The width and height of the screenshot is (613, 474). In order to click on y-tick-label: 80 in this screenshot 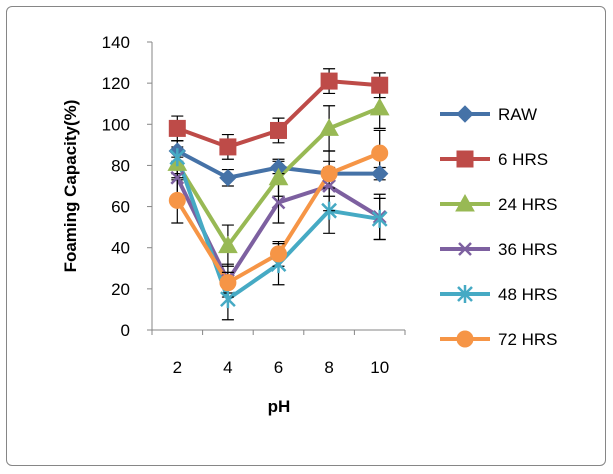, I will do `click(120, 165)`.